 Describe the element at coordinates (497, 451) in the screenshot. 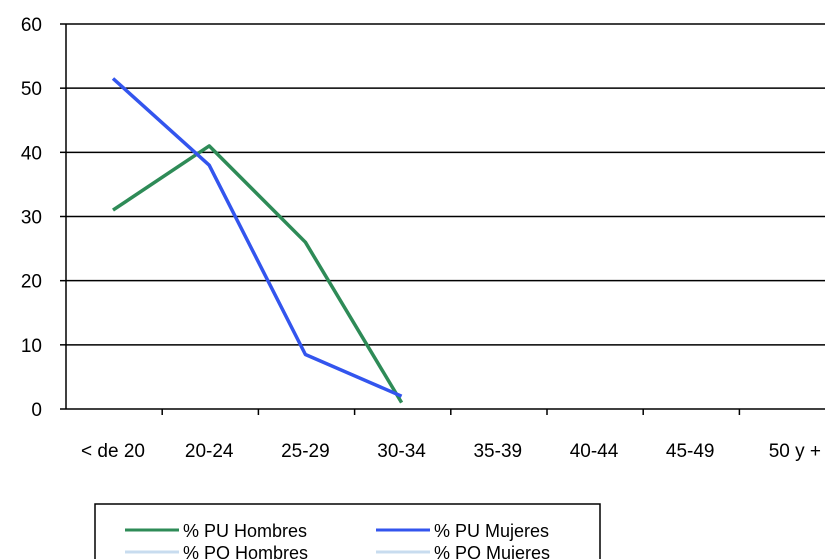

I see `x-tick-label: 35-39` at that location.